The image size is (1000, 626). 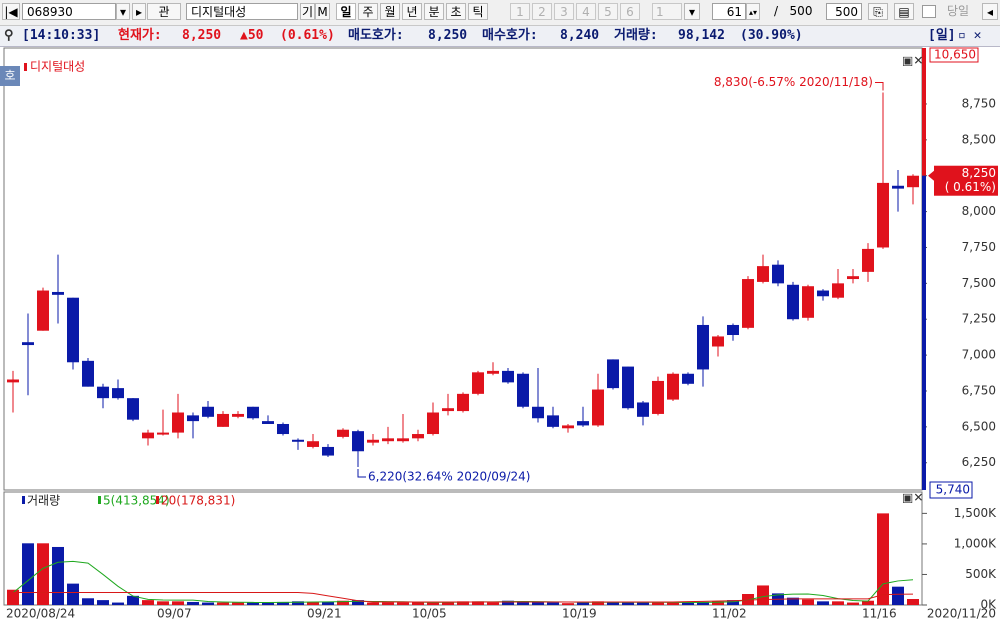 I want to click on annotation: 6,220(32.64% 2020/09/24), so click(x=449, y=477).